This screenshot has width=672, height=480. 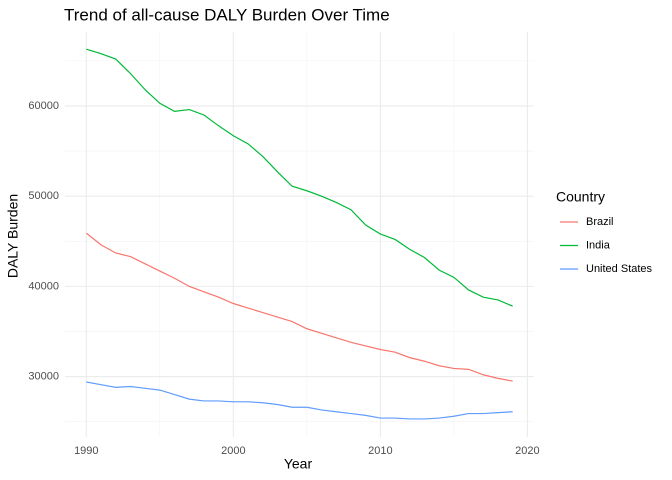 I want to click on x-tick-label: 1990, so click(x=86, y=451).